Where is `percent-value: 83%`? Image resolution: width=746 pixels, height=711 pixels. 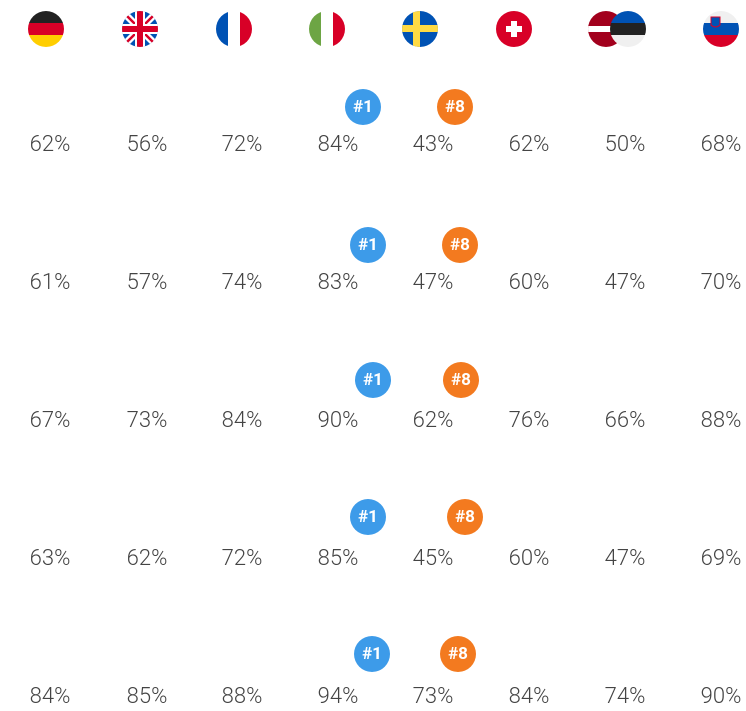 percent-value: 83% is located at coordinates (338, 282).